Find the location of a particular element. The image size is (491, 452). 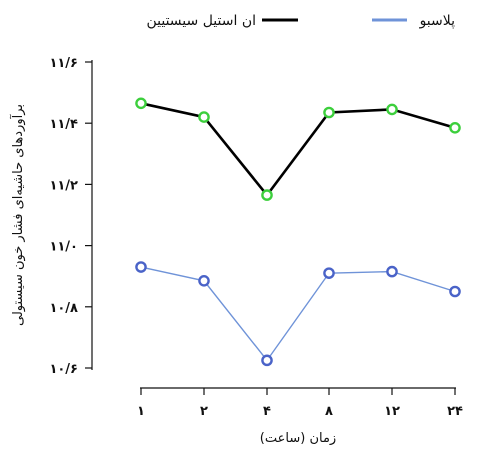

legend-label-series-0: ان استیل سیستیین is located at coordinates (201, 21).